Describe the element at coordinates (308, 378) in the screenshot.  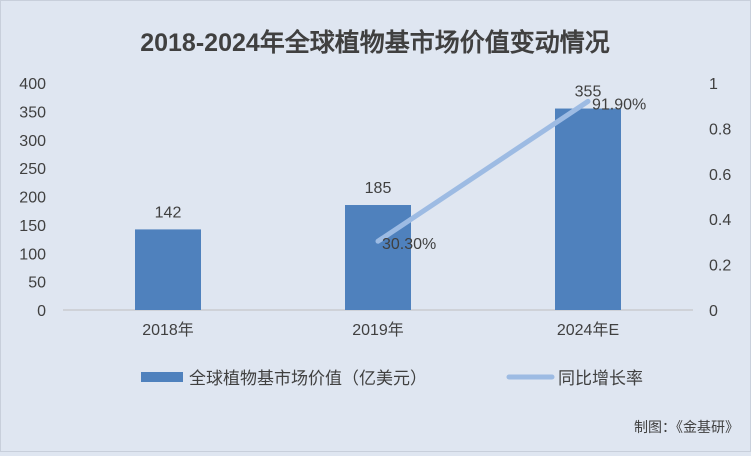
I see `legend-label-bar: 全球植物基市场价值（亿美元）` at that location.